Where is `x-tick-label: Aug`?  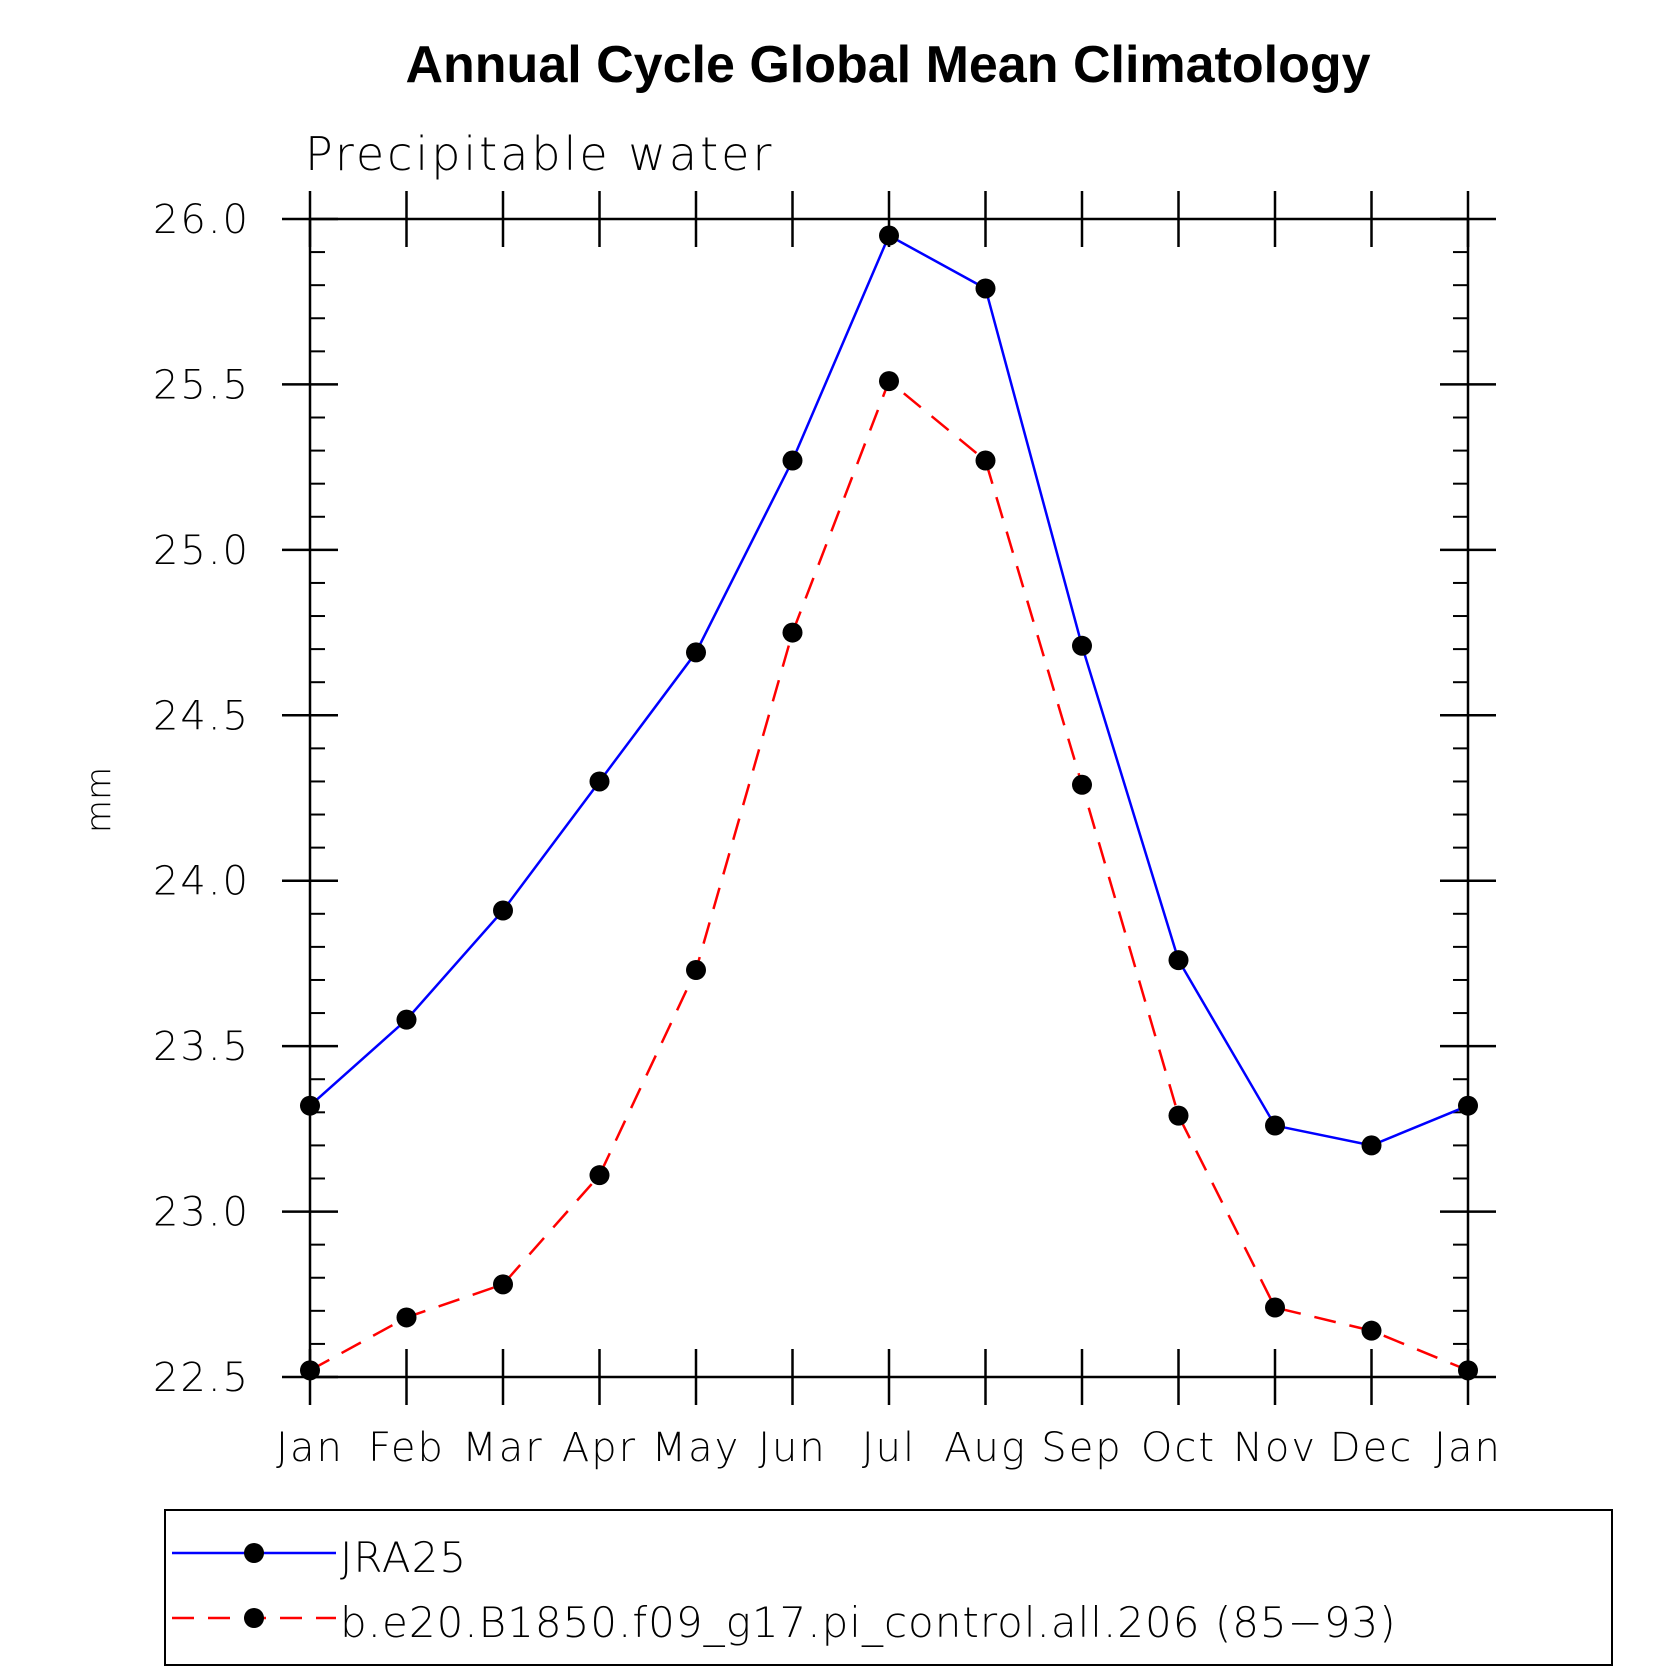
x-tick-label: Aug is located at coordinates (985, 1448).